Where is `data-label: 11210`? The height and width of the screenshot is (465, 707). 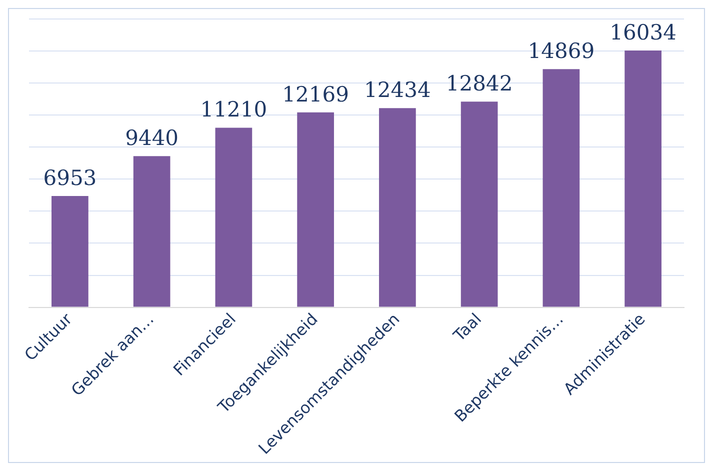
data-label: 11210 is located at coordinates (234, 110).